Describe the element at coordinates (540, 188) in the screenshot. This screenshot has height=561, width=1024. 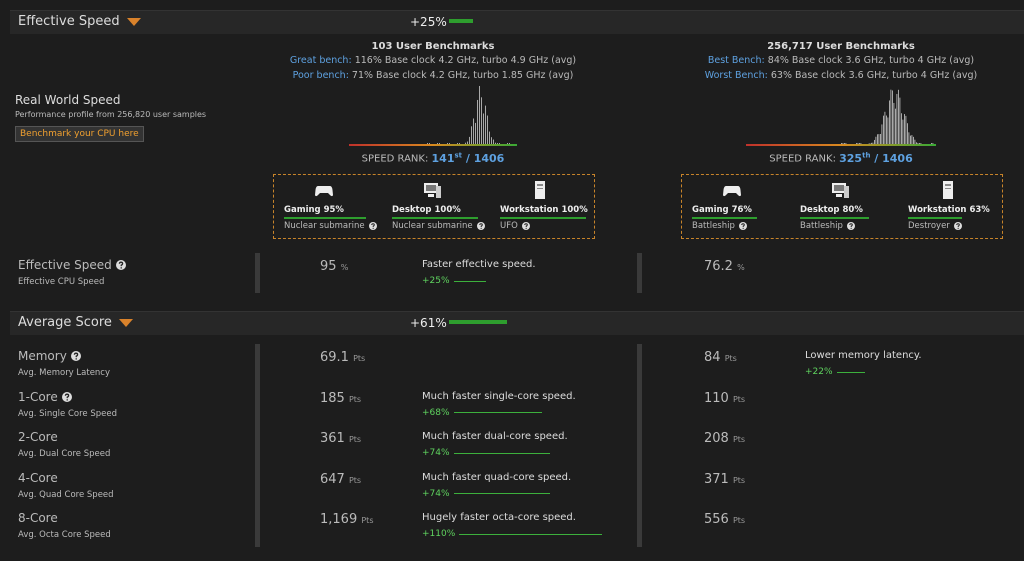
I see `slot` at that location.